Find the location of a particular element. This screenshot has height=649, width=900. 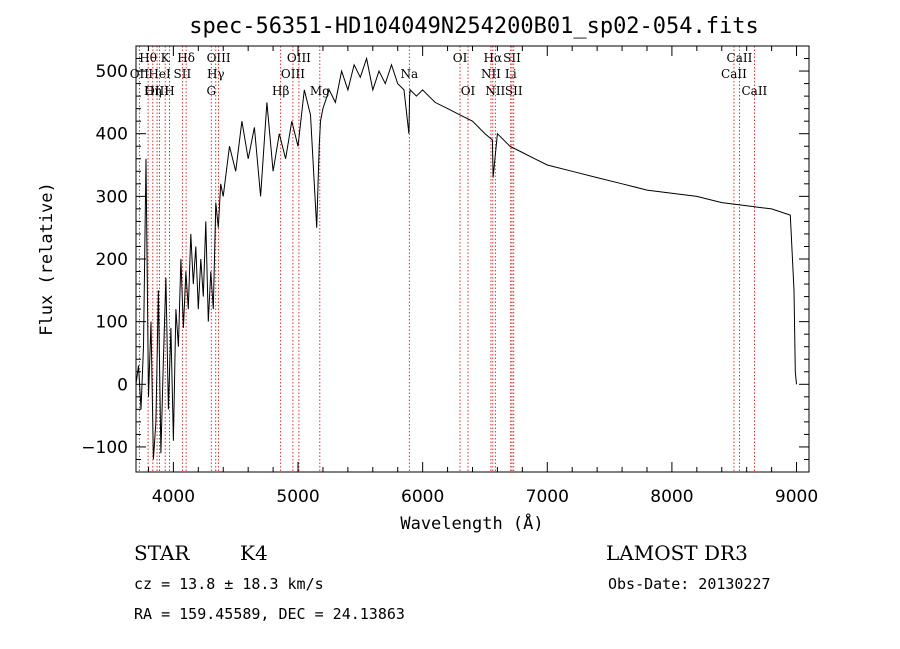

y-tick-label: 100 is located at coordinates (112, 323).